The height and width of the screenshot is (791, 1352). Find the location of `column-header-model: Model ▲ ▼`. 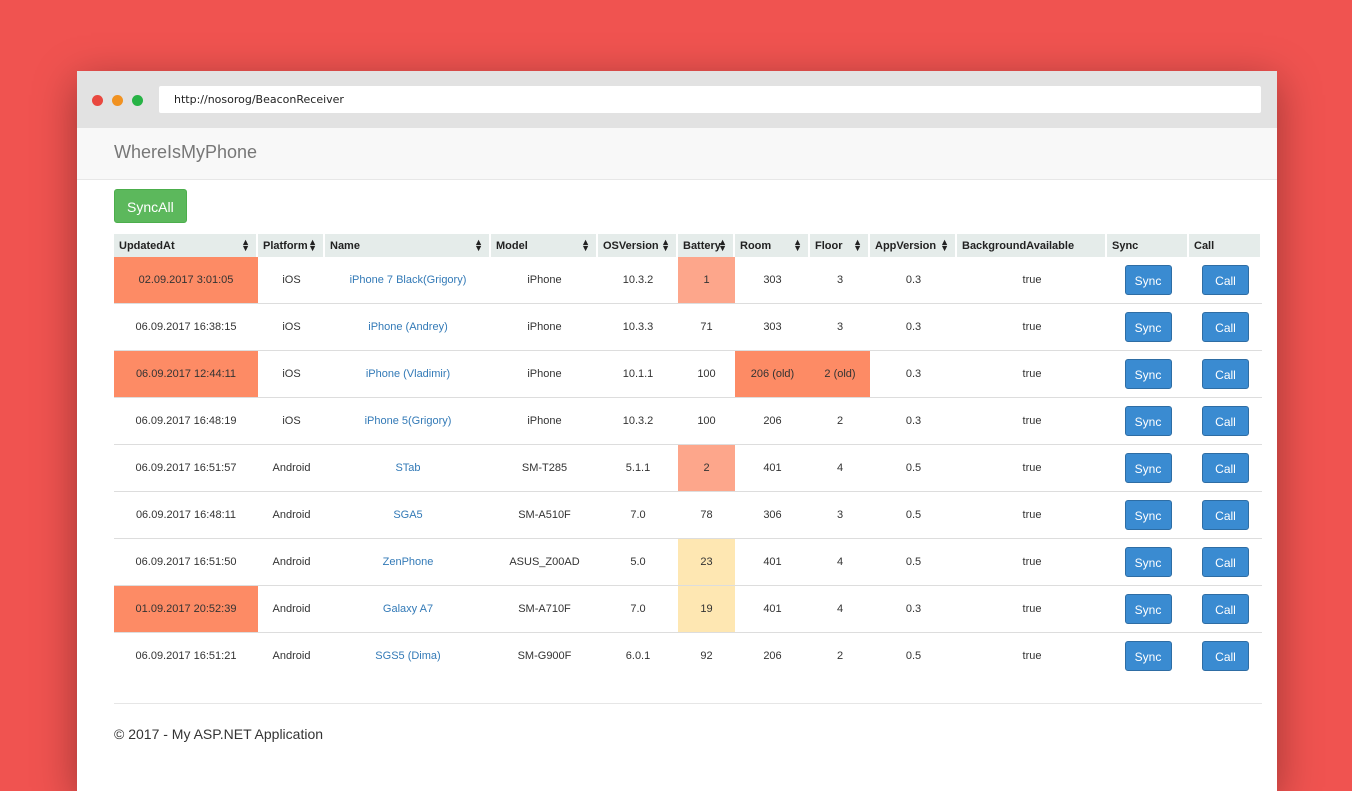

column-header-model: Model ▲ ▼ is located at coordinates (544, 245).